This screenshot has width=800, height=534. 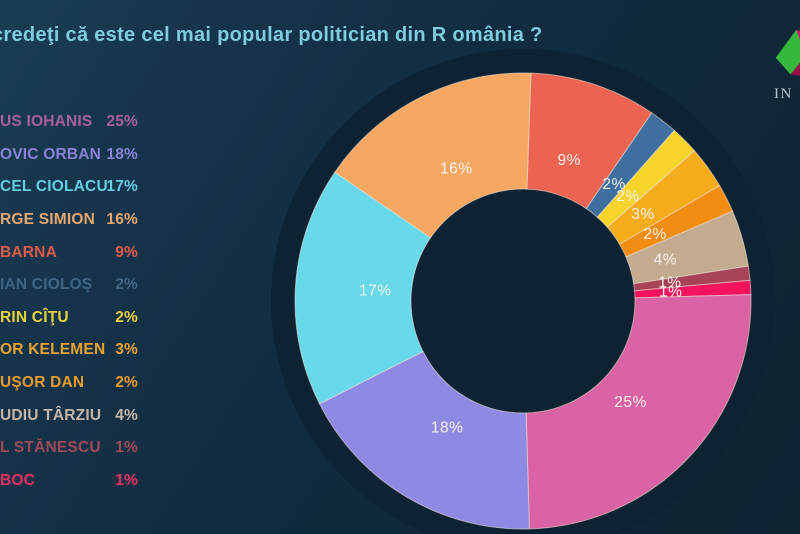 I want to click on logo-green-face, so click(x=787, y=52).